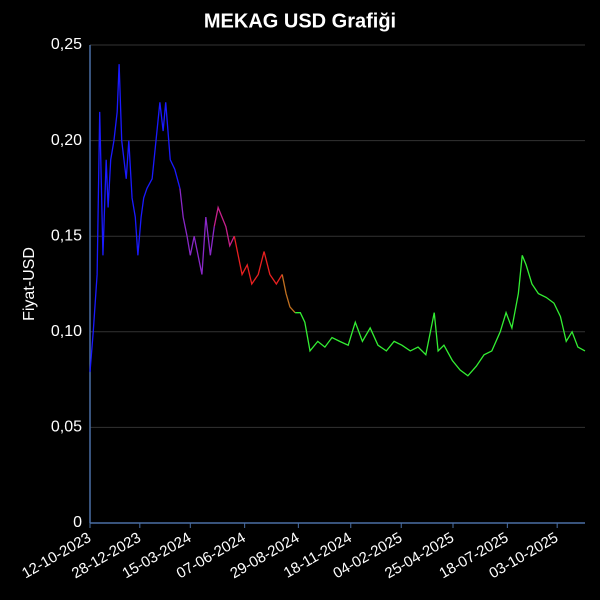  I want to click on y-tick-label: 0, so click(77, 522).